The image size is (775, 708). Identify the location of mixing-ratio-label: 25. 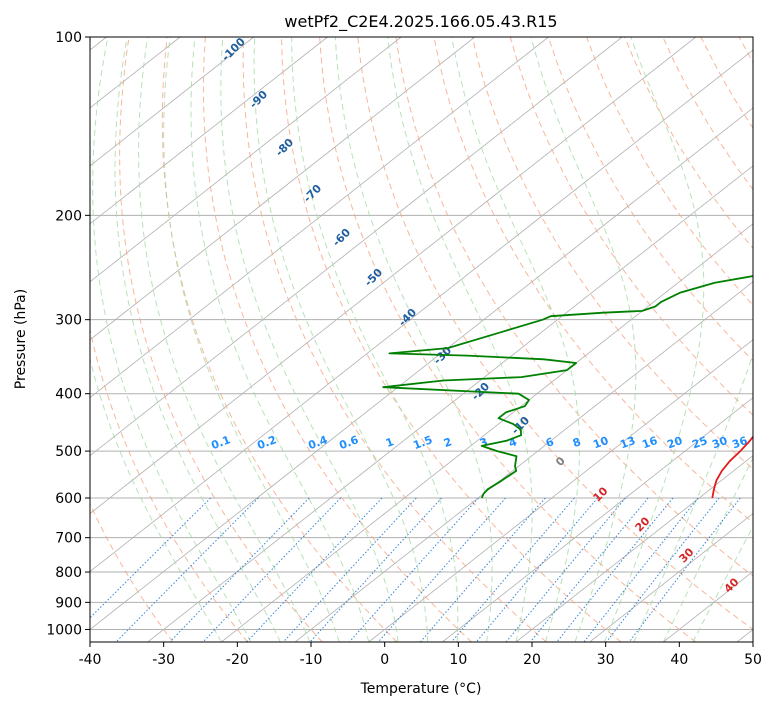
(699, 442).